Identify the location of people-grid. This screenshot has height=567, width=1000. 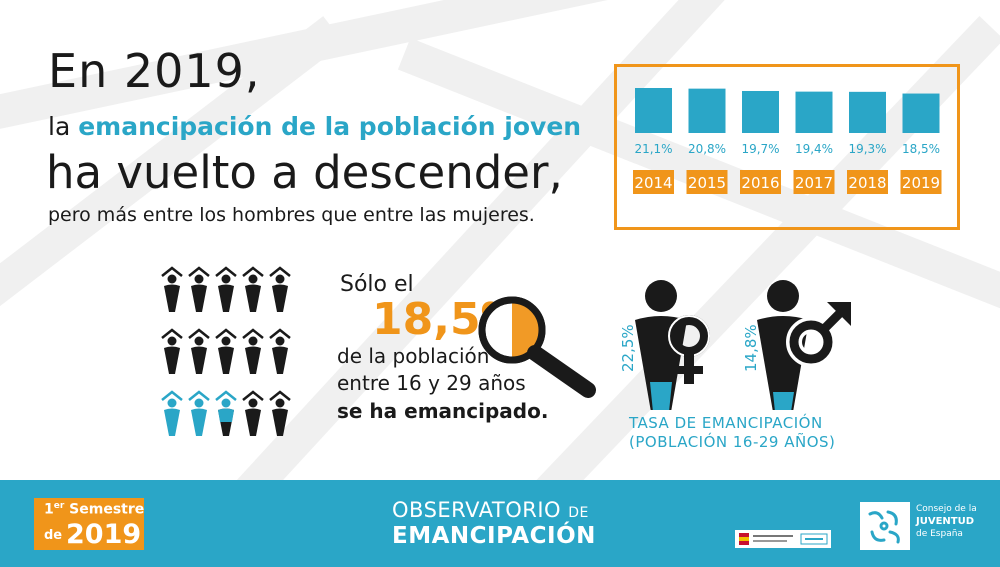
(226, 351).